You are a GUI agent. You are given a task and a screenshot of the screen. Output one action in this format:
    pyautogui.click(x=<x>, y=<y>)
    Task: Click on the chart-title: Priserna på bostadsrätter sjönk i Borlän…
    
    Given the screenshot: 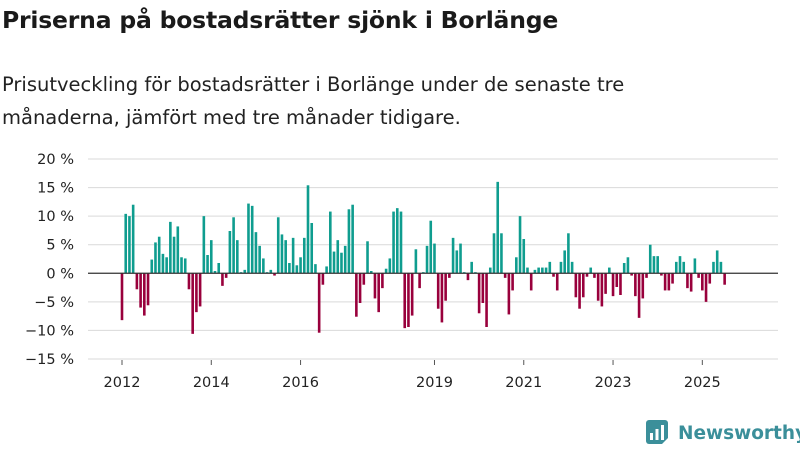 What is the action you would take?
    pyautogui.click(x=280, y=20)
    